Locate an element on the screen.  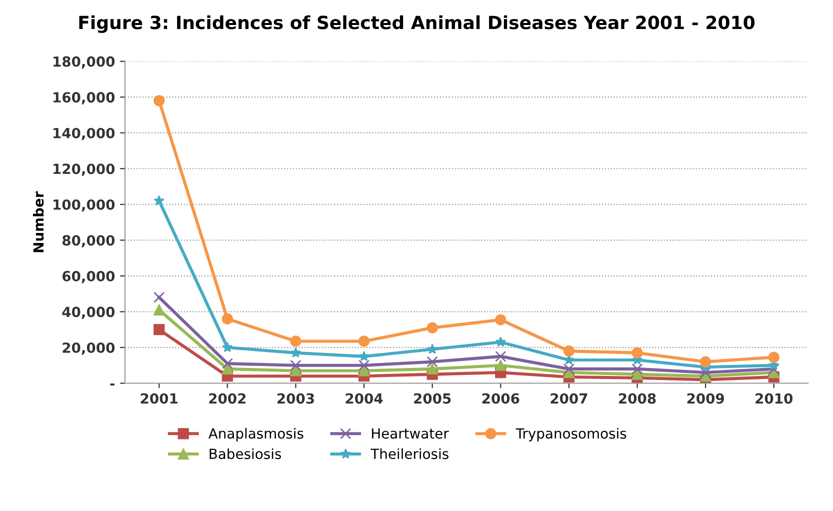
y-tick-label: 20,000 is located at coordinates (88, 348).